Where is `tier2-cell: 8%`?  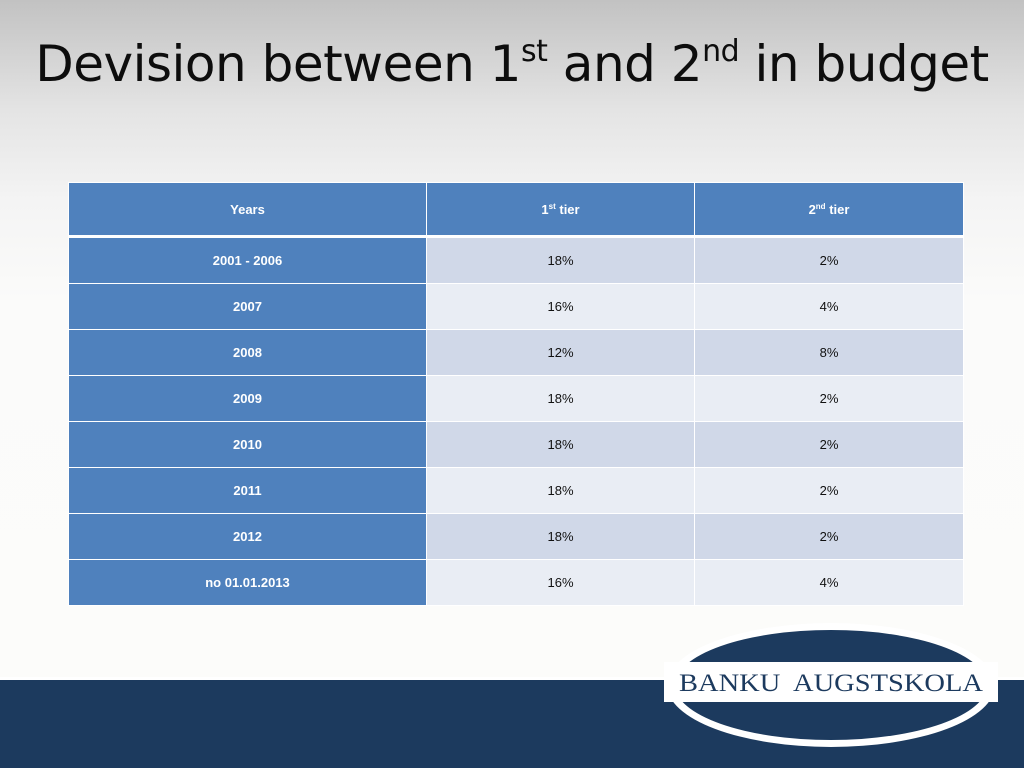
tier2-cell: 8% is located at coordinates (829, 352).